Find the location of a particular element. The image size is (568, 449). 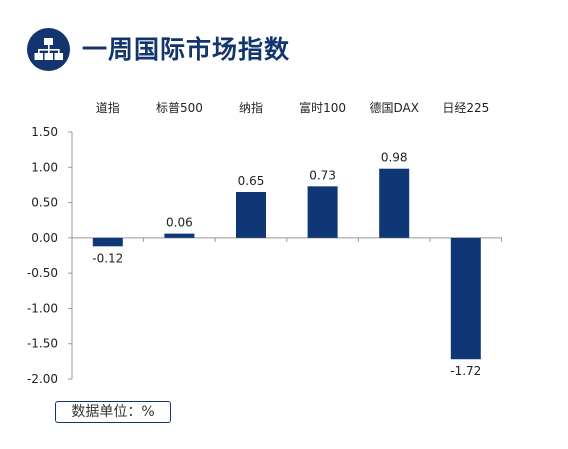

data-label: -0.12 is located at coordinates (107, 258).